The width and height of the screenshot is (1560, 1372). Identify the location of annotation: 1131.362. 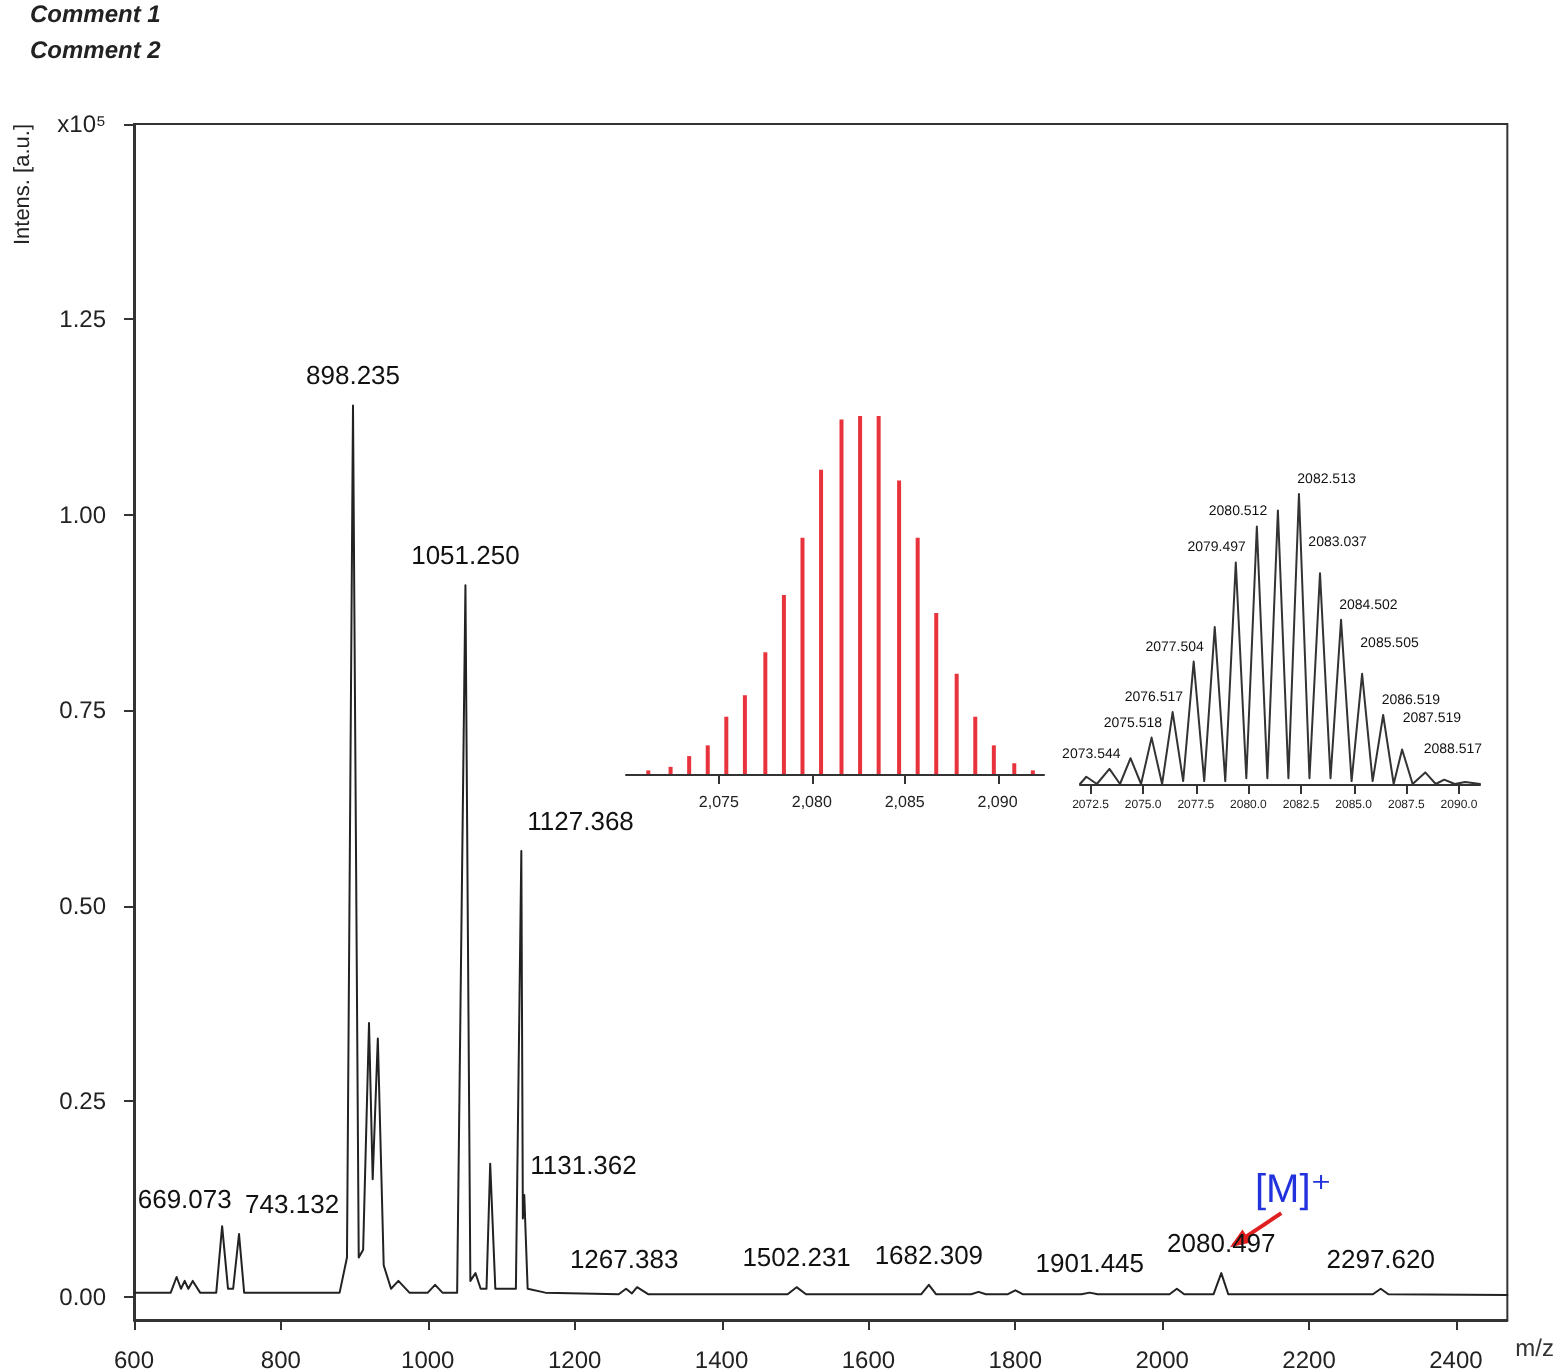
(583, 1164).